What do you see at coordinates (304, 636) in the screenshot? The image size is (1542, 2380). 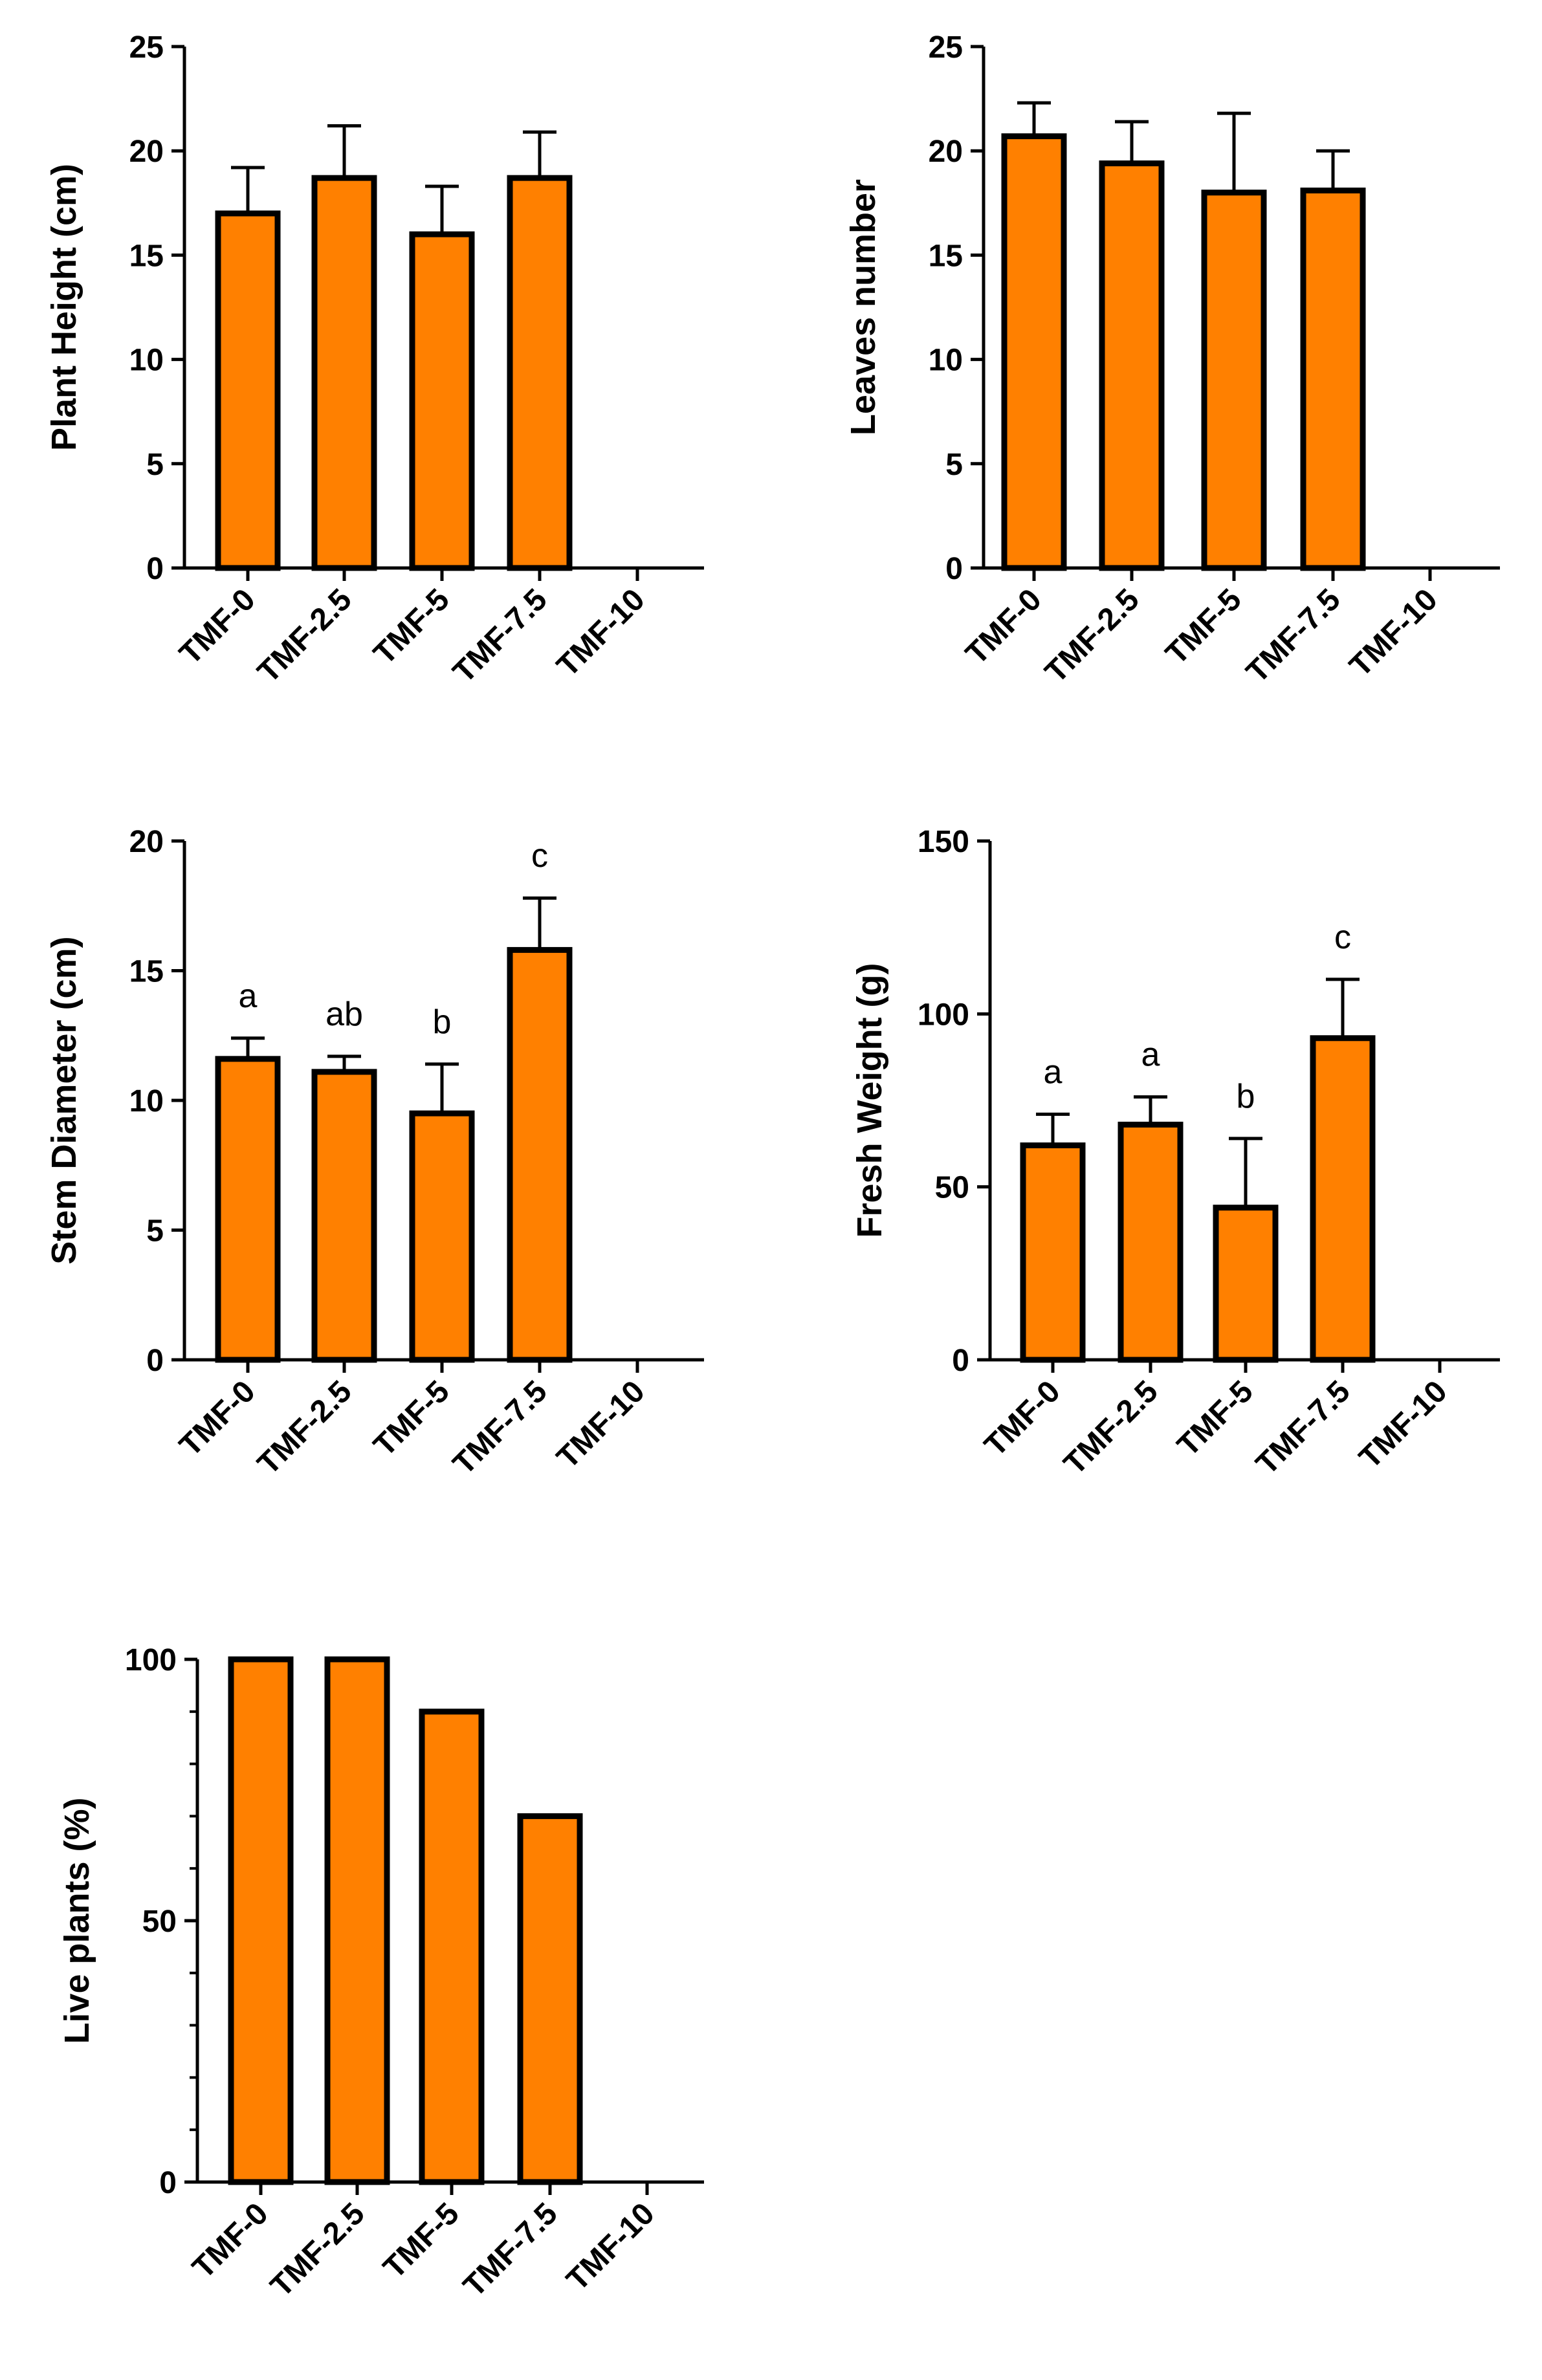 I see `chart1-xtick-label-1: TMF-2.5` at bounding box center [304, 636].